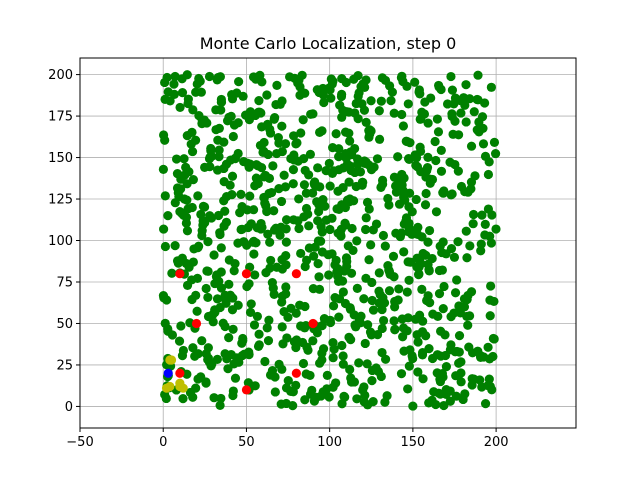  I want to click on estimate-point, so click(170, 386).